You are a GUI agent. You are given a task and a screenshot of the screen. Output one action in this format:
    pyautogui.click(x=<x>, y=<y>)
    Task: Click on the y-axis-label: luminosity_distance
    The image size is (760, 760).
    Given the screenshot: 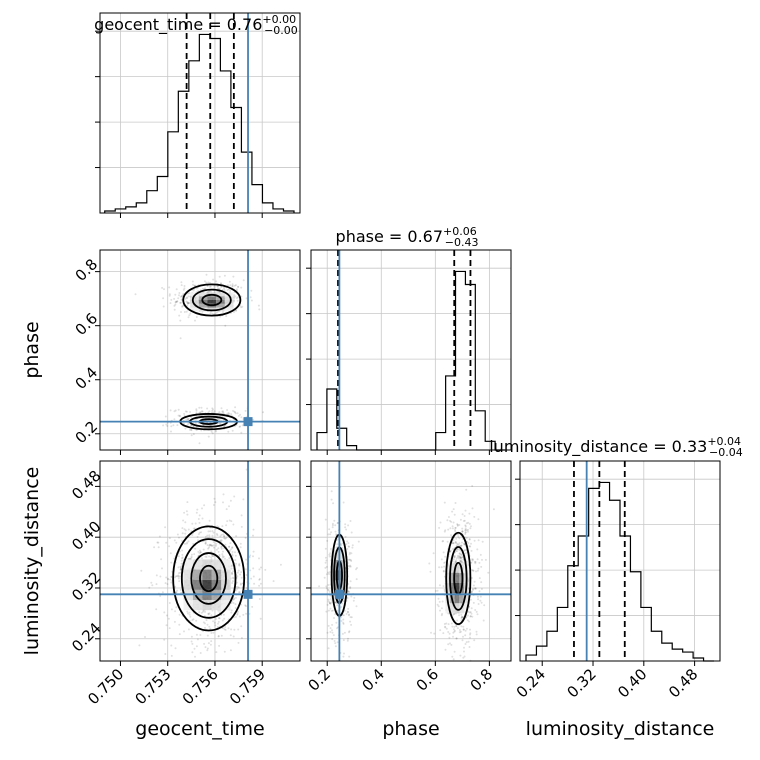 What is the action you would take?
    pyautogui.click(x=32, y=561)
    